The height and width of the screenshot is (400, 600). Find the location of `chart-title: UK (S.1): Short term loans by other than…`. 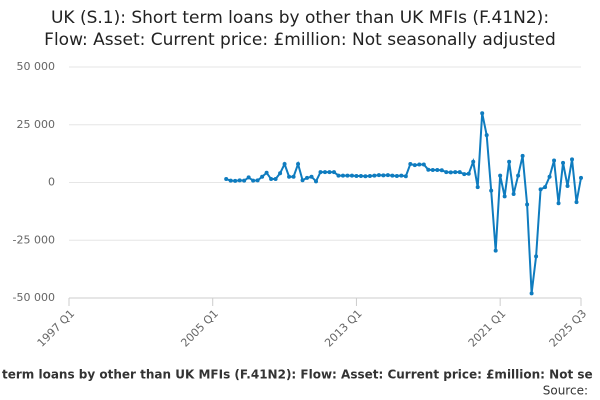

chart-title: UK (S.1): Short term loans by other than… is located at coordinates (300, 18).